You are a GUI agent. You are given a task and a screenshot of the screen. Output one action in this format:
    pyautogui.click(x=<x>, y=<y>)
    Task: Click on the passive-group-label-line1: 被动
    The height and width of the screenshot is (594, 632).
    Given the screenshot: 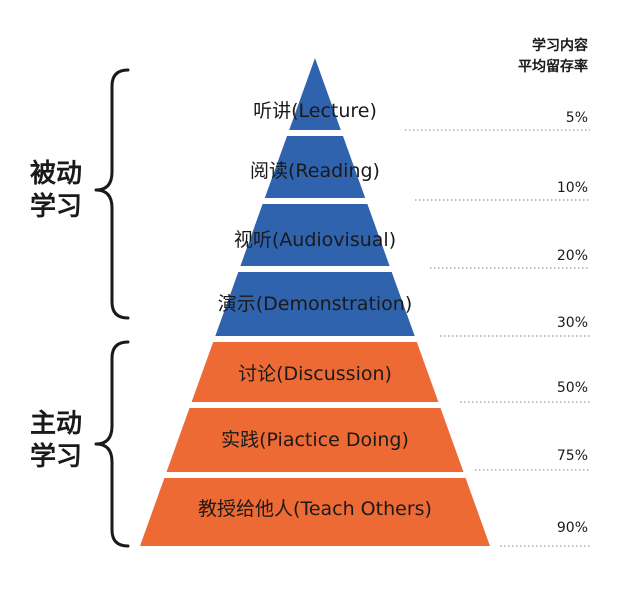 What is the action you would take?
    pyautogui.click(x=56, y=174)
    